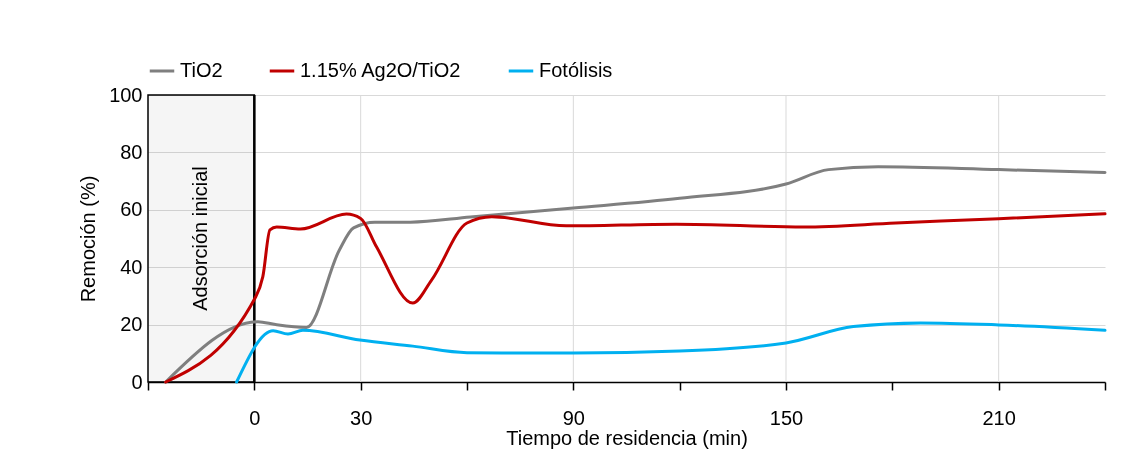 The width and height of the screenshot is (1132, 461). What do you see at coordinates (576, 70) in the screenshot?
I see `legend-label: Fotólisis` at bounding box center [576, 70].